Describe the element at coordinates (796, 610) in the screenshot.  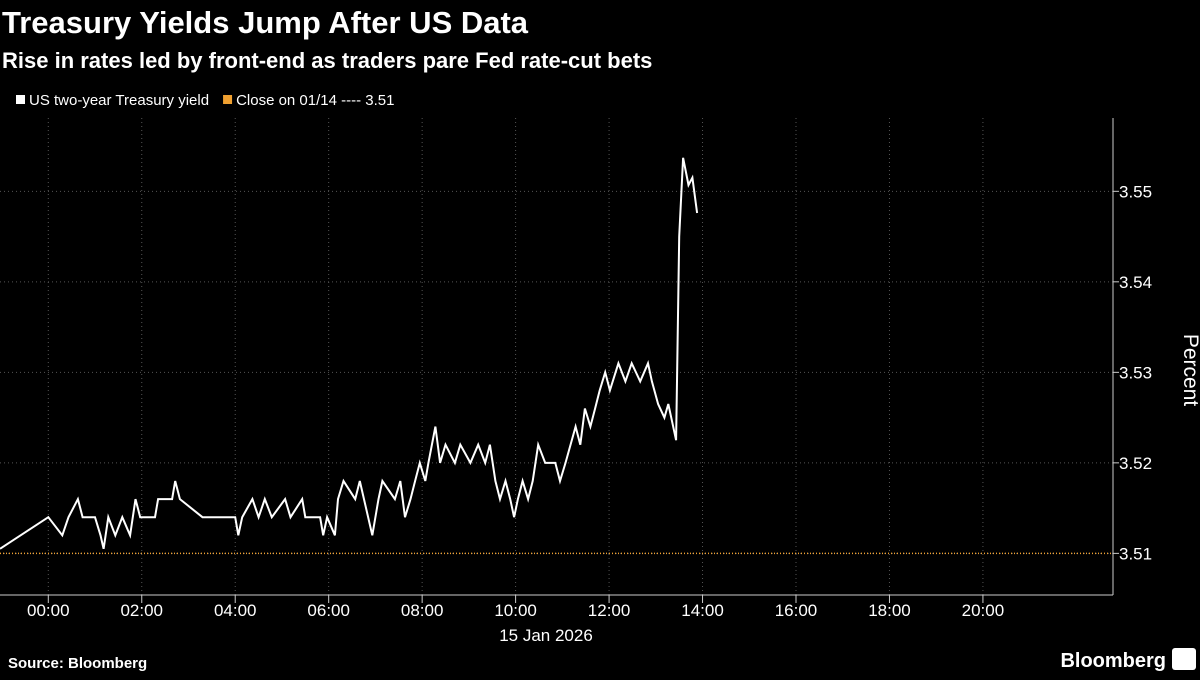
I see `x-tick-label: 16:00` at that location.